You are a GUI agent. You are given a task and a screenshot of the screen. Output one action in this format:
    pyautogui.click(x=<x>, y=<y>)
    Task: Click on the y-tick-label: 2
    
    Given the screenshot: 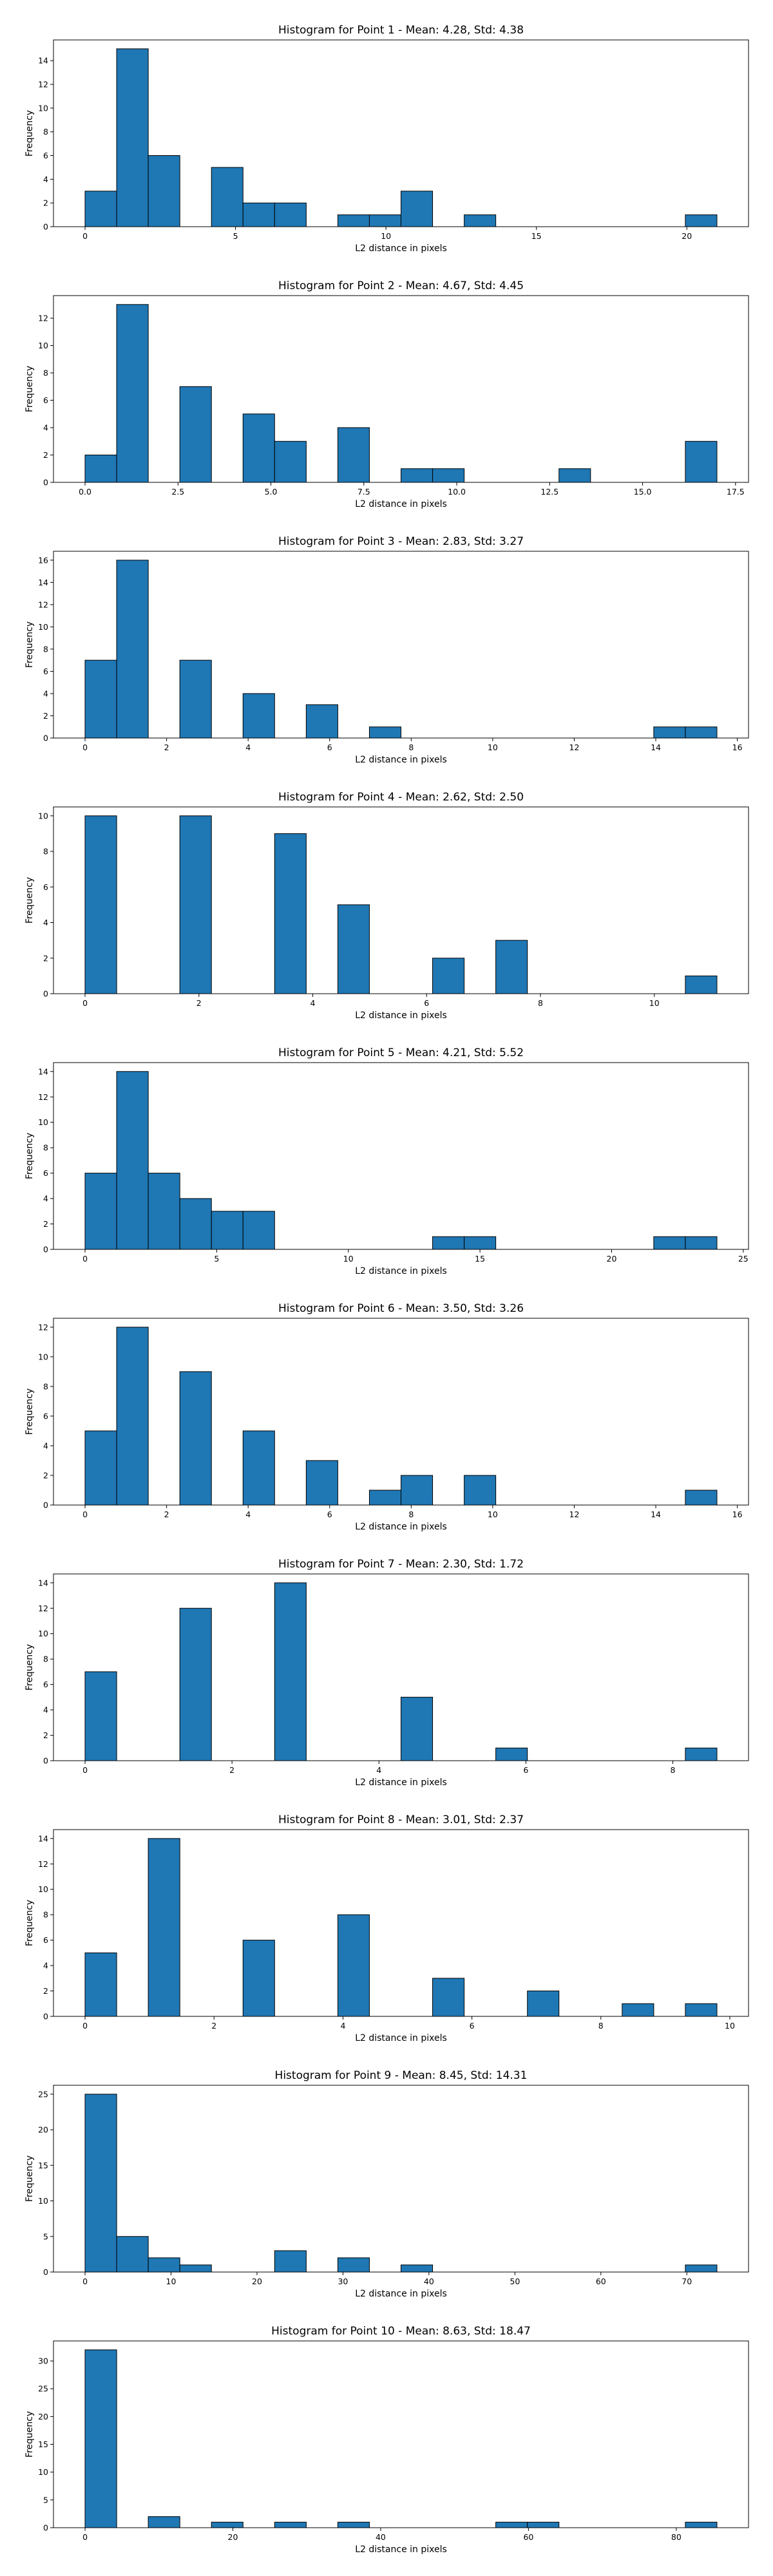 What is the action you would take?
    pyautogui.click(x=45, y=958)
    